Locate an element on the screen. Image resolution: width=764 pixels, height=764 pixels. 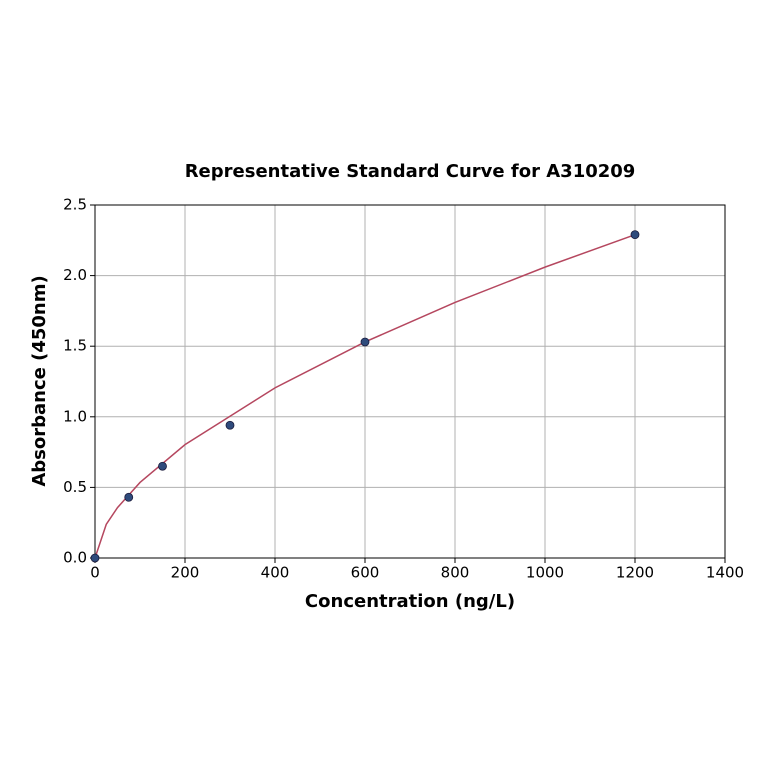
x-tick-label: 1000 is located at coordinates (545, 573).